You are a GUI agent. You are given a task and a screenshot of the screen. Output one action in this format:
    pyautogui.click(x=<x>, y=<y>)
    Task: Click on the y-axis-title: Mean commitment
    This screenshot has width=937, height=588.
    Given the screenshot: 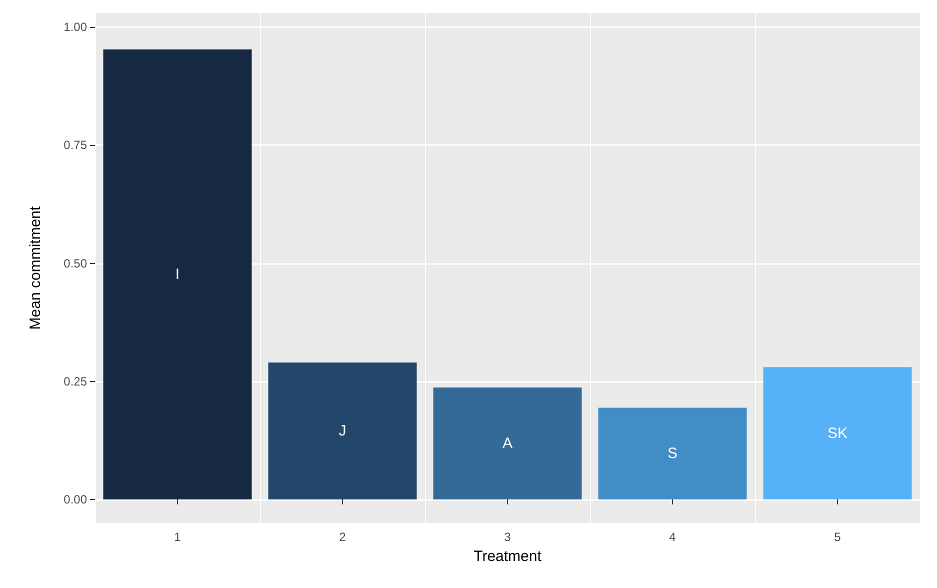 What is the action you would take?
    pyautogui.click(x=35, y=267)
    